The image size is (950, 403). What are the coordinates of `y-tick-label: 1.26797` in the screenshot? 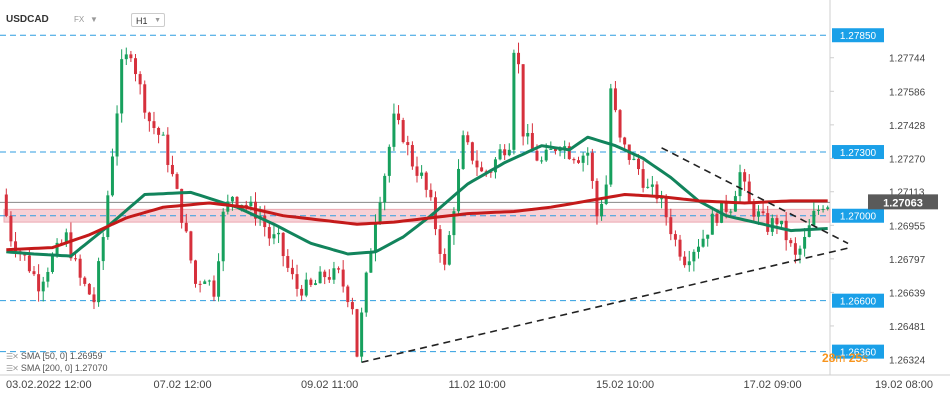 It's located at (907, 260).